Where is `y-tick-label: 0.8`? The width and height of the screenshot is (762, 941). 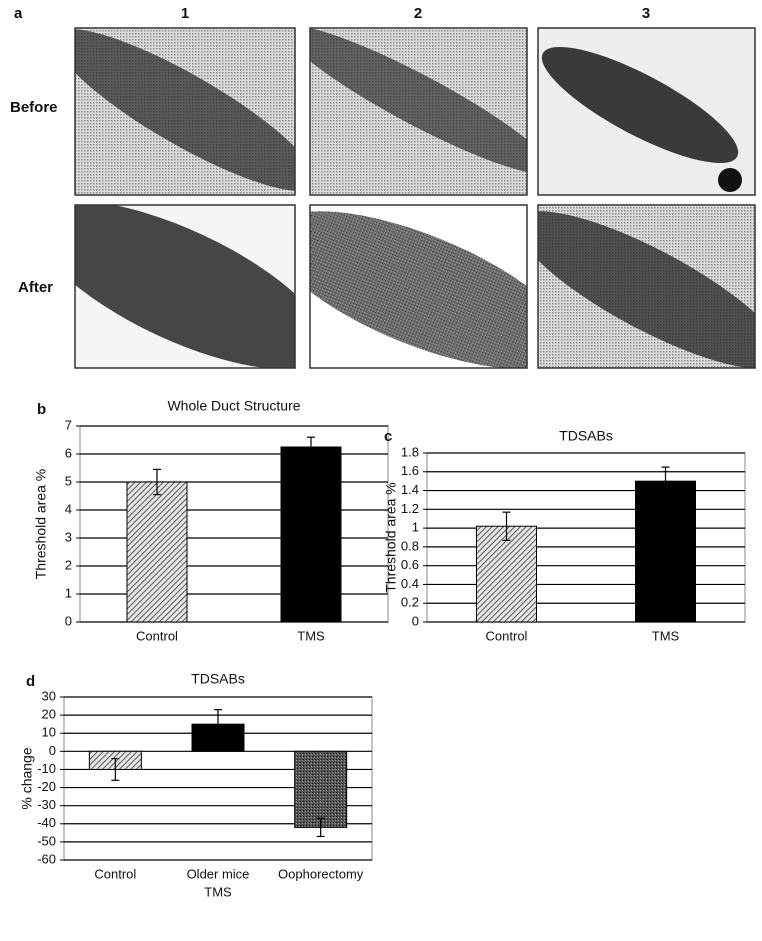
y-tick-label: 0.8 is located at coordinates (410, 545).